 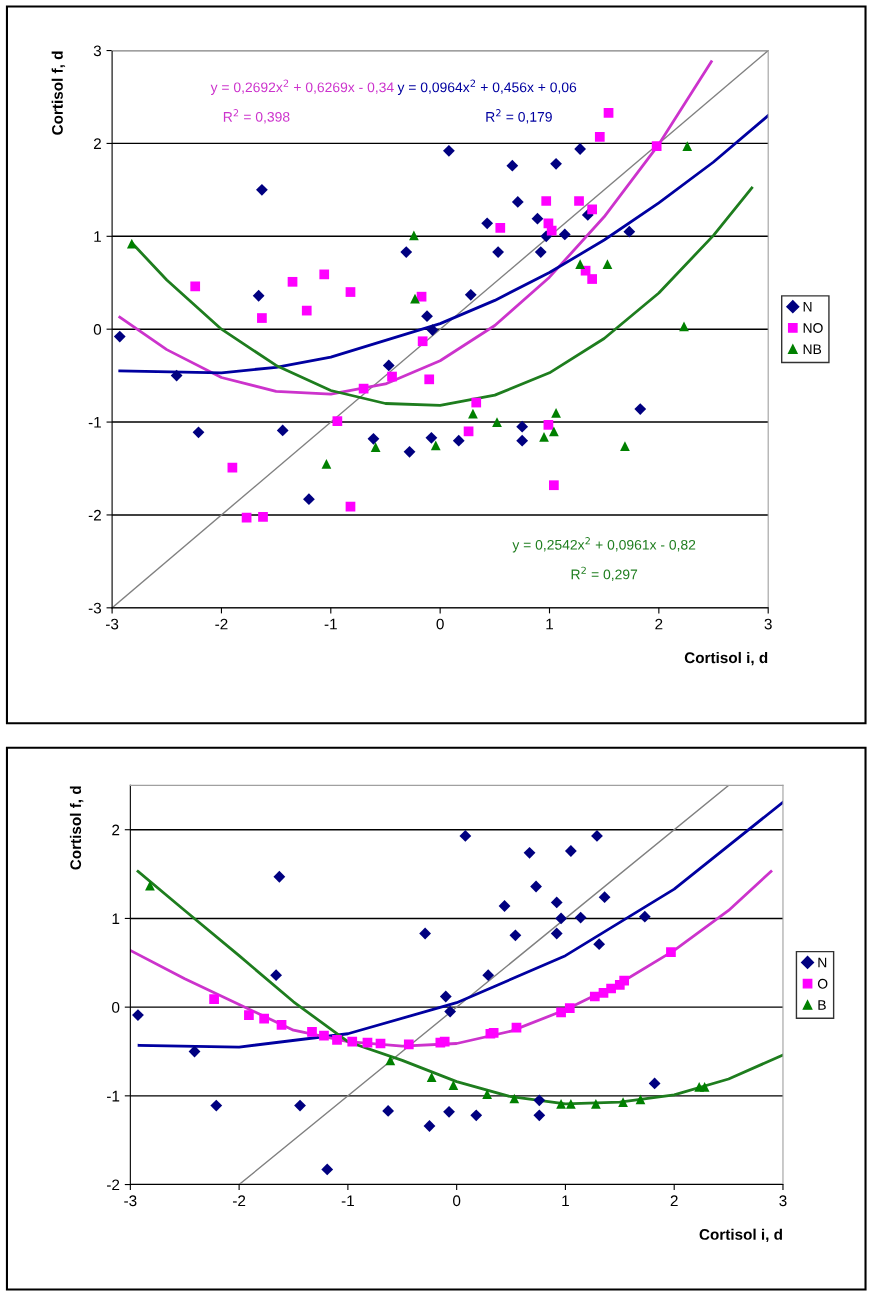 I want to click on annotation: R$^{2}$ = 0,398, so click(x=256, y=116).